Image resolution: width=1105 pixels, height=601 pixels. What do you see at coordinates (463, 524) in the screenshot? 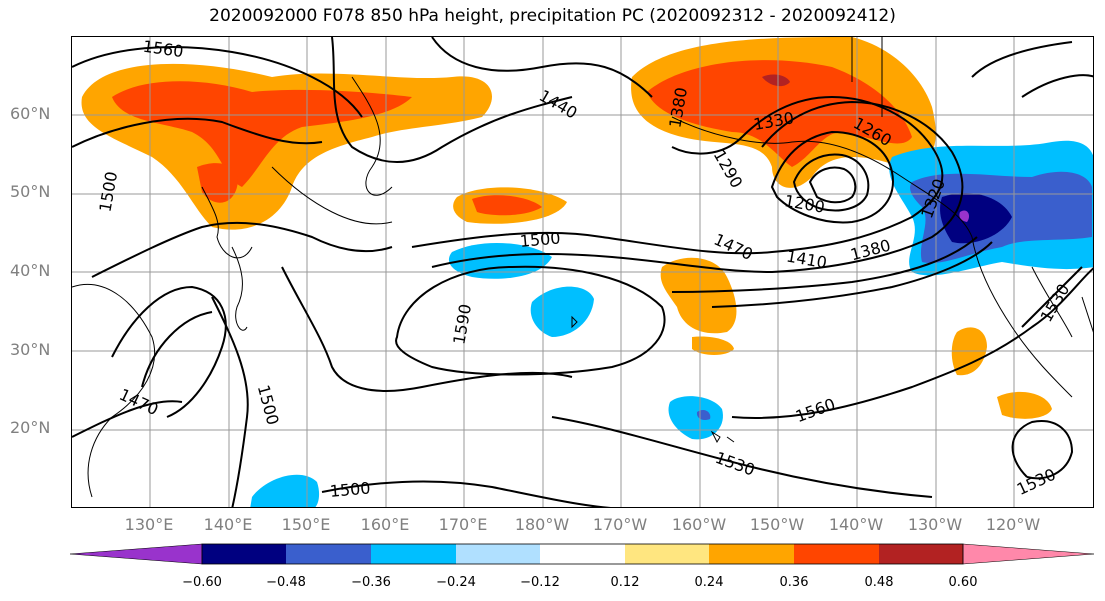
I see `lon-label-170e: 170°E` at bounding box center [463, 524].